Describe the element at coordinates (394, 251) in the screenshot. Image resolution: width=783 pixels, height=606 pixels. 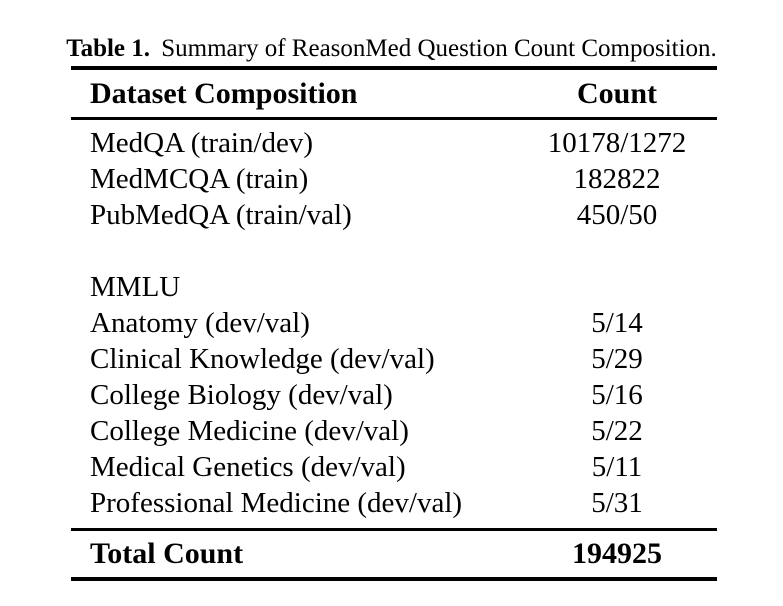
I see `table-blank-row` at that location.